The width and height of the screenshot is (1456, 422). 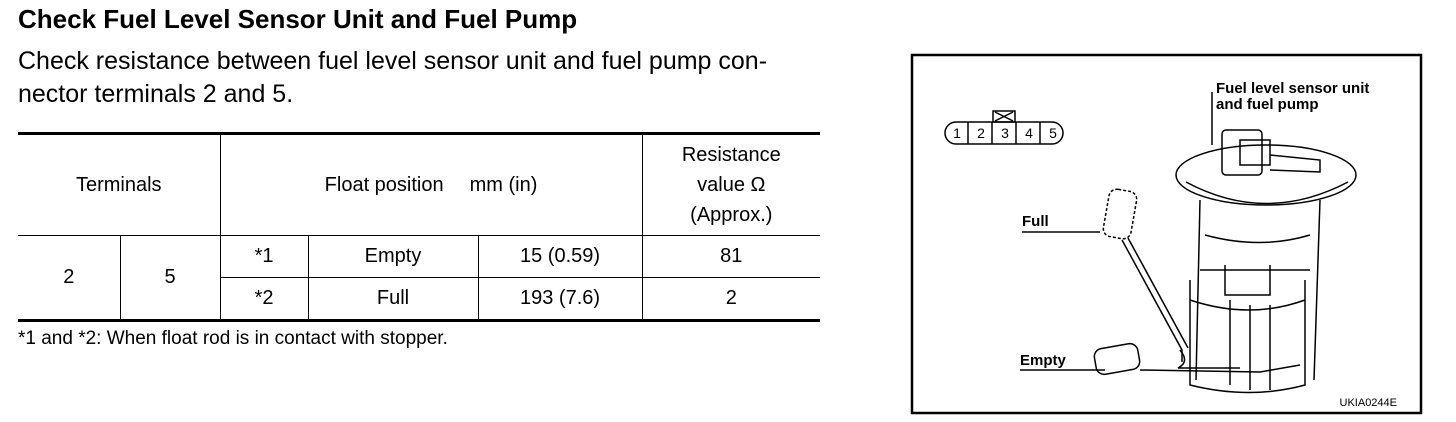 What do you see at coordinates (731, 299) in the screenshot?
I see `cell: 2` at bounding box center [731, 299].